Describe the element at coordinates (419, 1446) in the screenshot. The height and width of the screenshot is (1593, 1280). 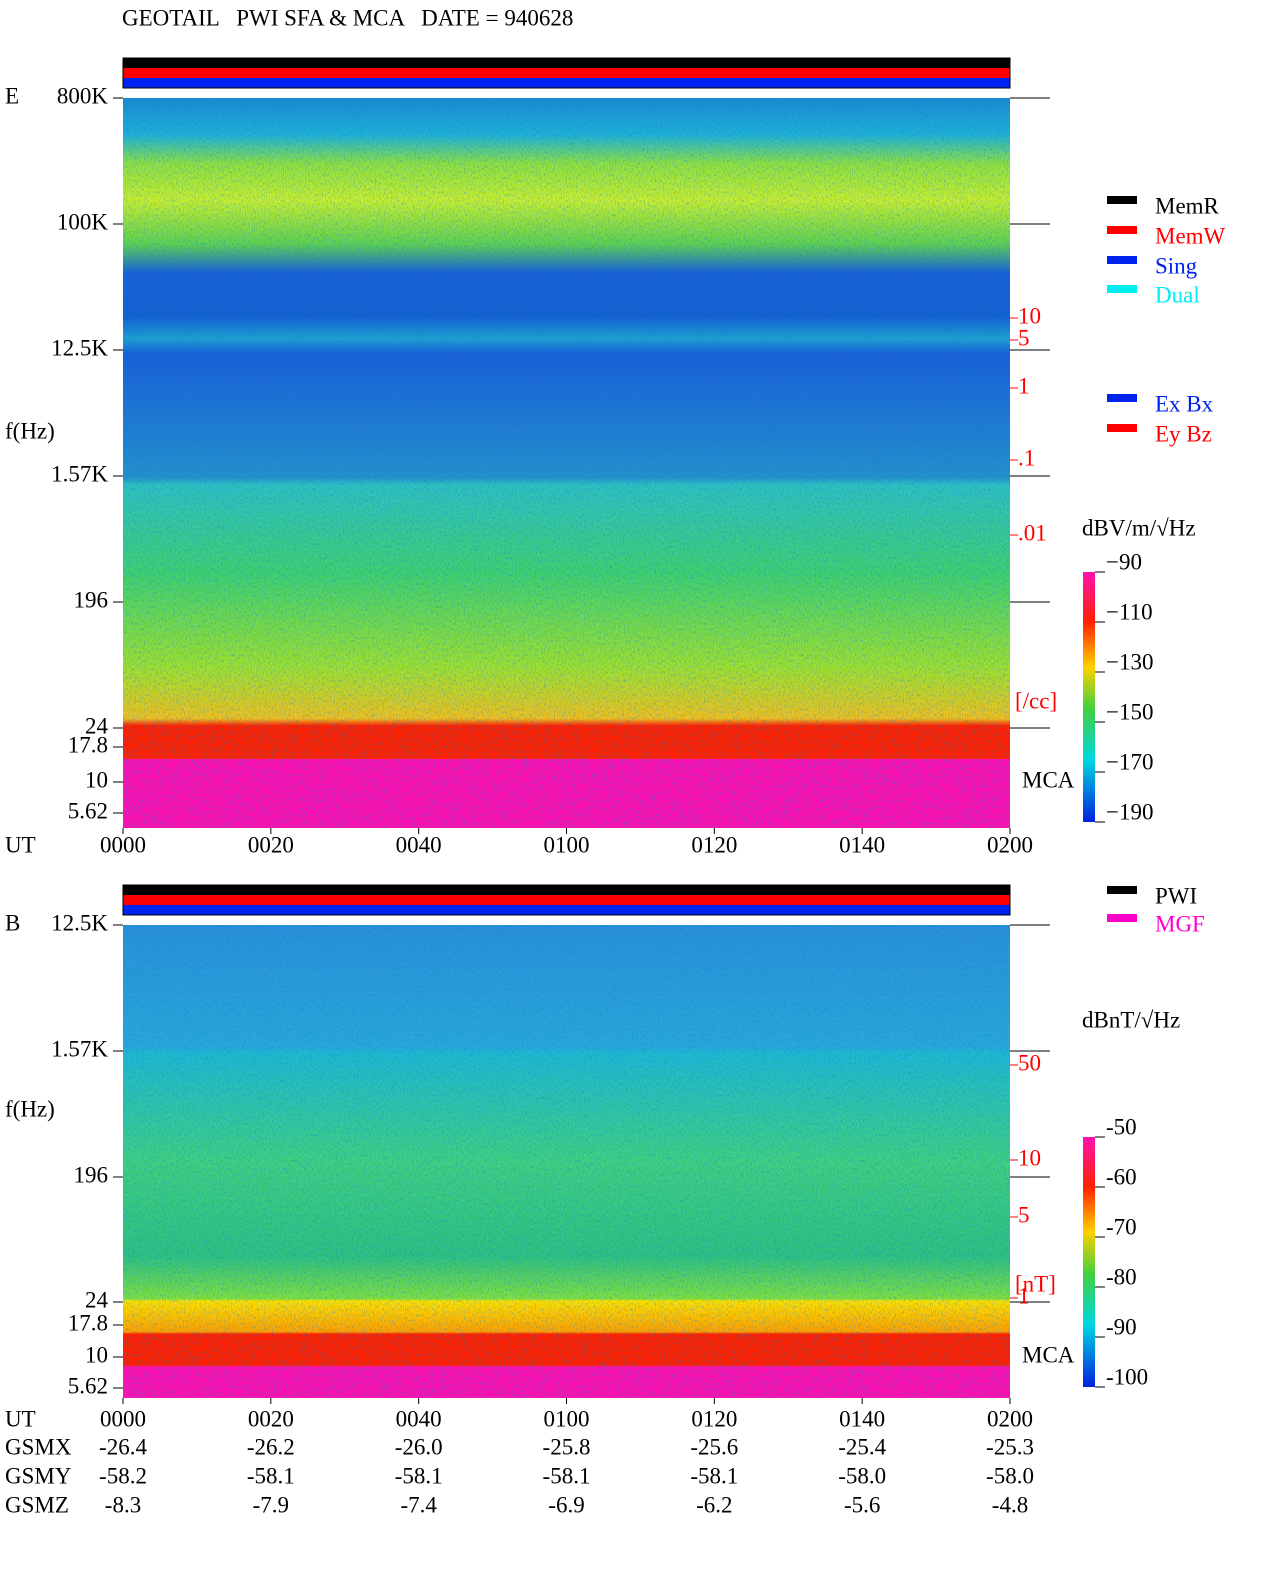
I see `orbit-value: -26.0` at that location.